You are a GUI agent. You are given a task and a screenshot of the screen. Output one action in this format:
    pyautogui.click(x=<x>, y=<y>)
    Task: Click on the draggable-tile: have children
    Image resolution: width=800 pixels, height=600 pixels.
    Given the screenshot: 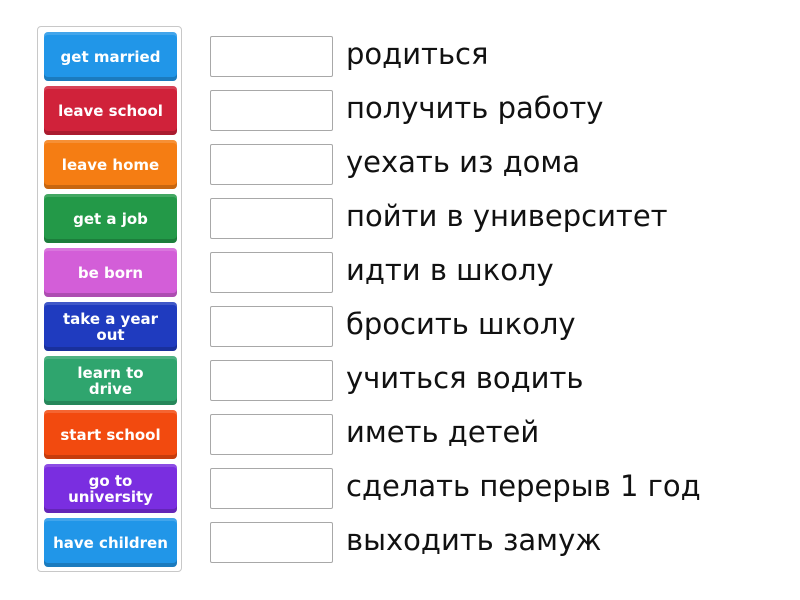 What is the action you would take?
    pyautogui.click(x=110, y=542)
    